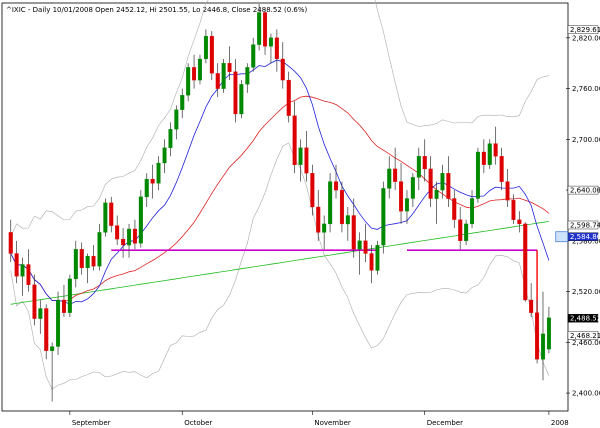 The image size is (600, 428). What do you see at coordinates (586, 38) in the screenshot?
I see `y-tick-label: 2,820.00` at bounding box center [586, 38].